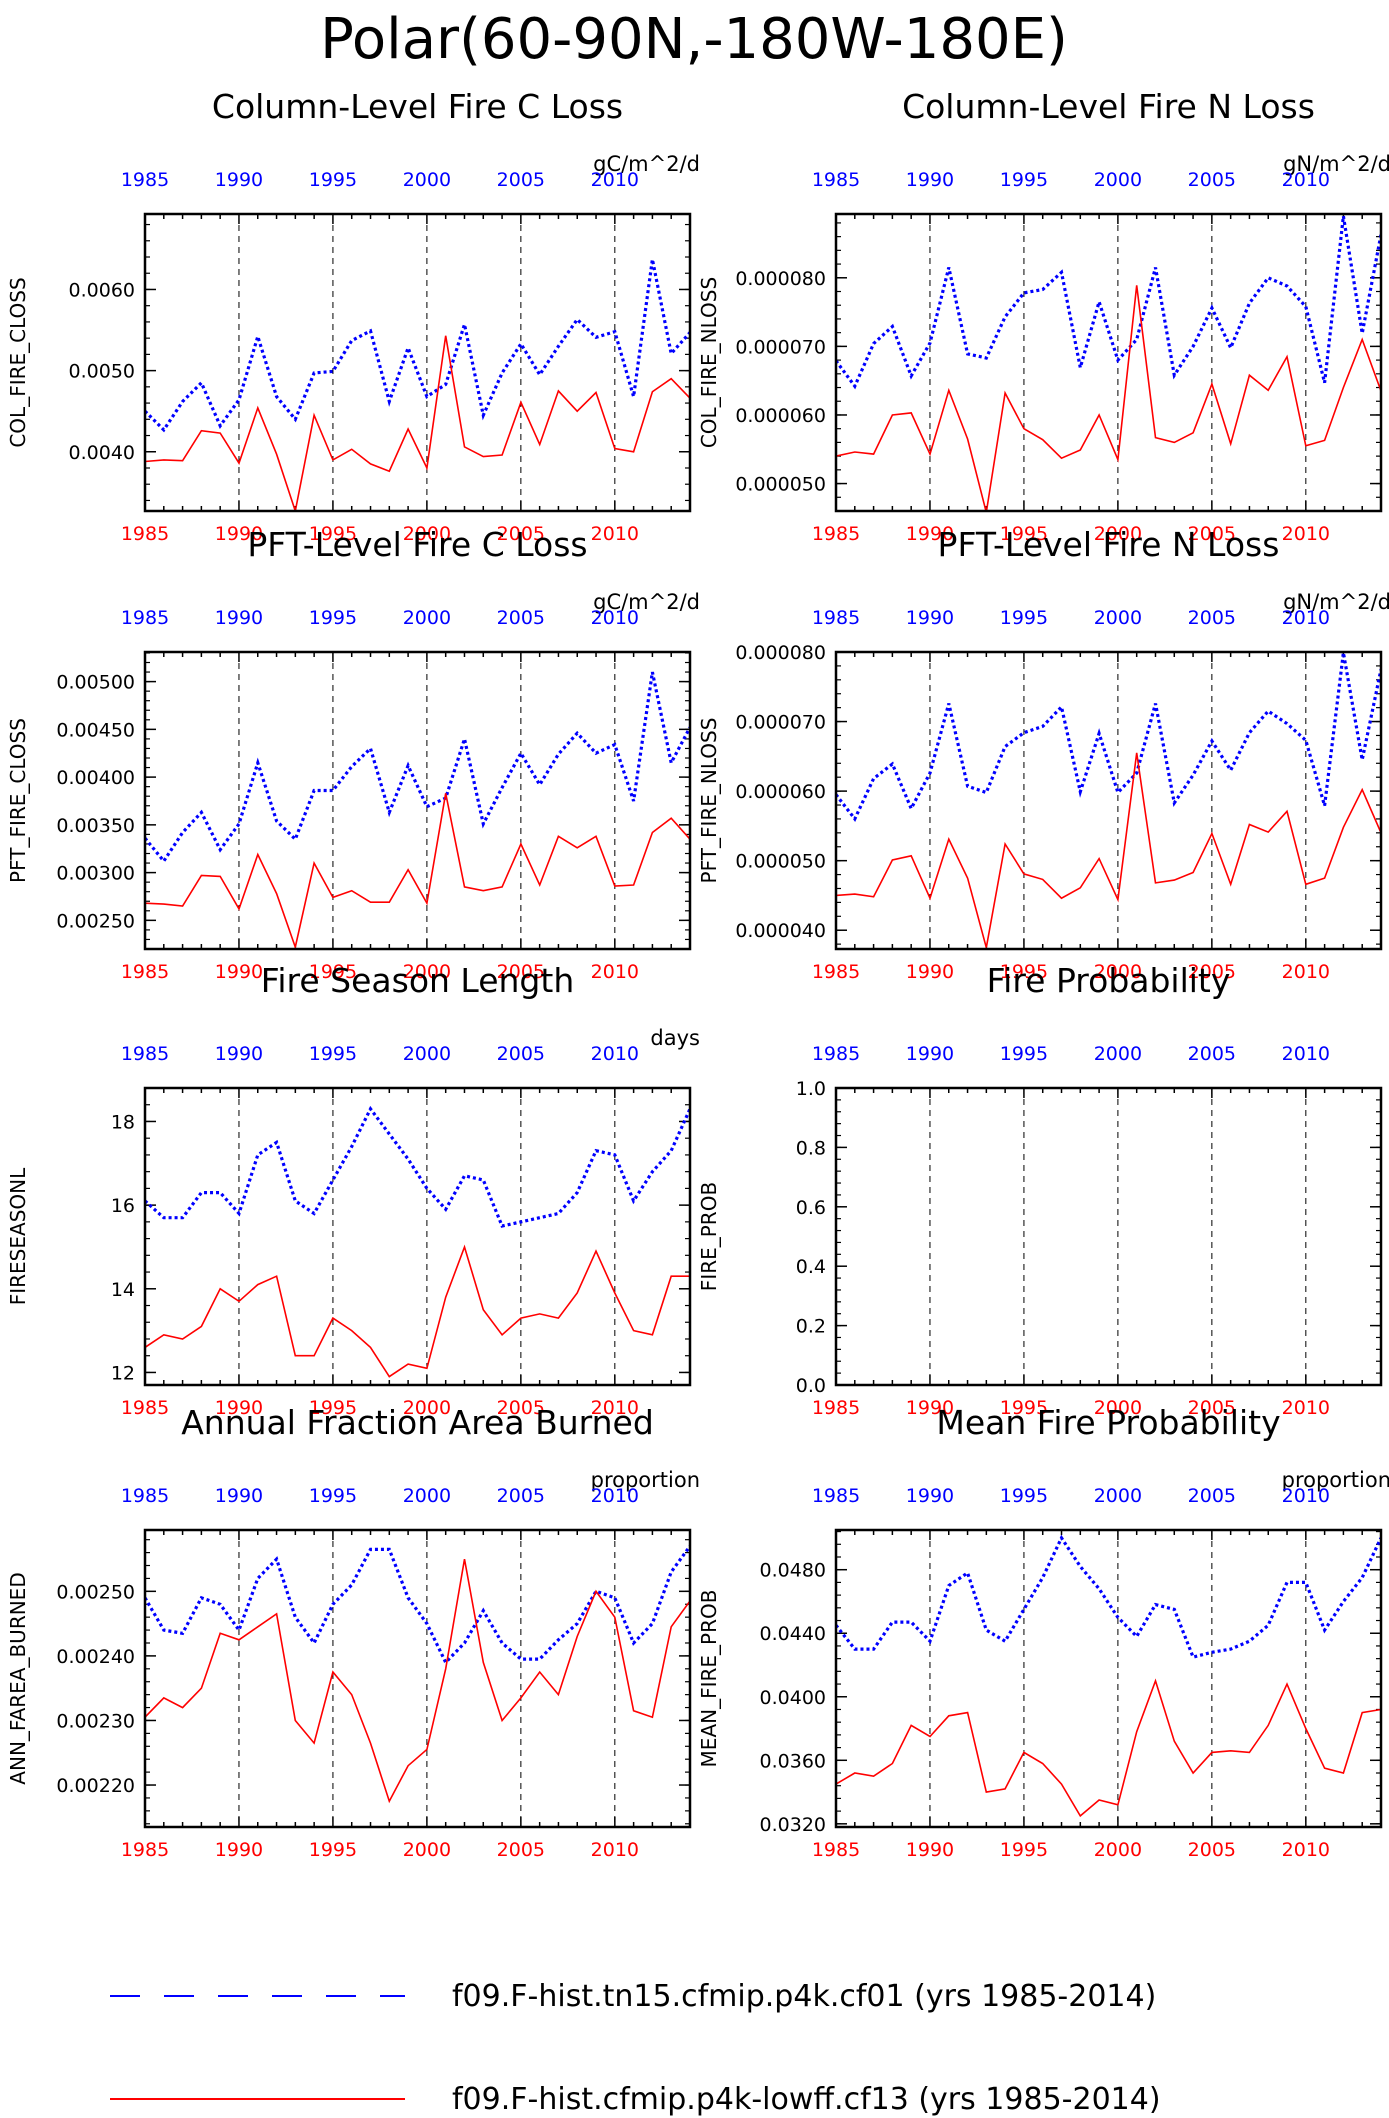  I want to click on panel-title: Fire Probability, so click(1109, 980).